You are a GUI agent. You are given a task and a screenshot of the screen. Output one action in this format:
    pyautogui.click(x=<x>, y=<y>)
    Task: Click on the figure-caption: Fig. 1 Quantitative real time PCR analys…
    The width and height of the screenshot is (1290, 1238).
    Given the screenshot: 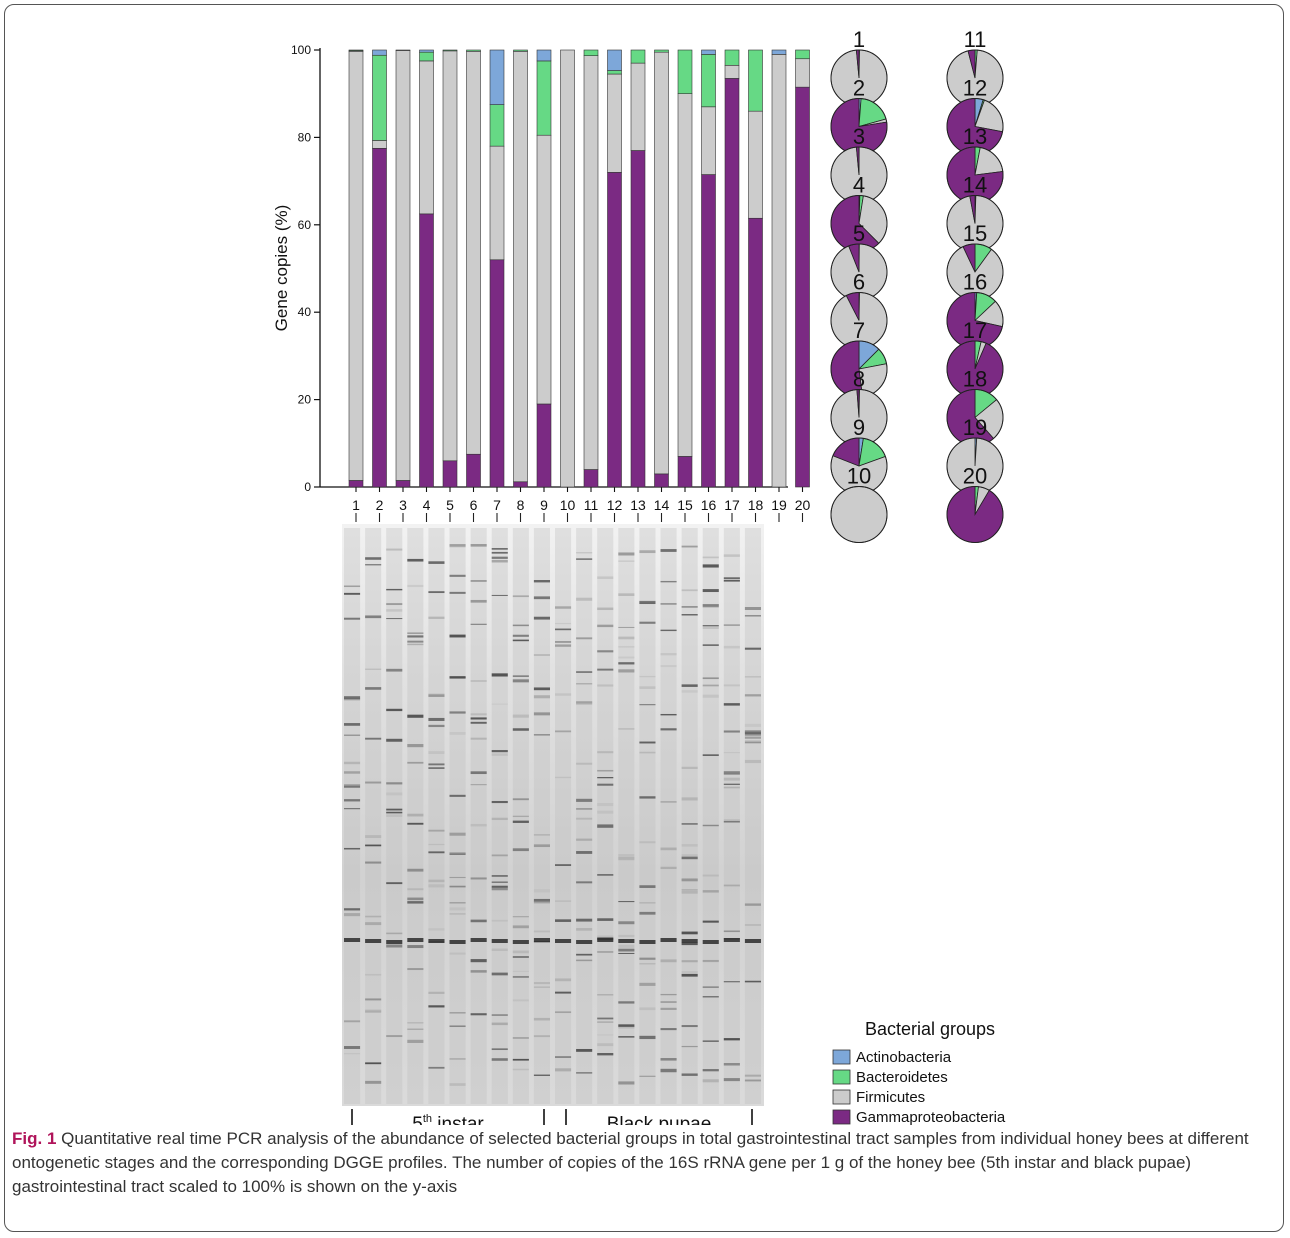 What is the action you would take?
    pyautogui.click(x=643, y=1163)
    